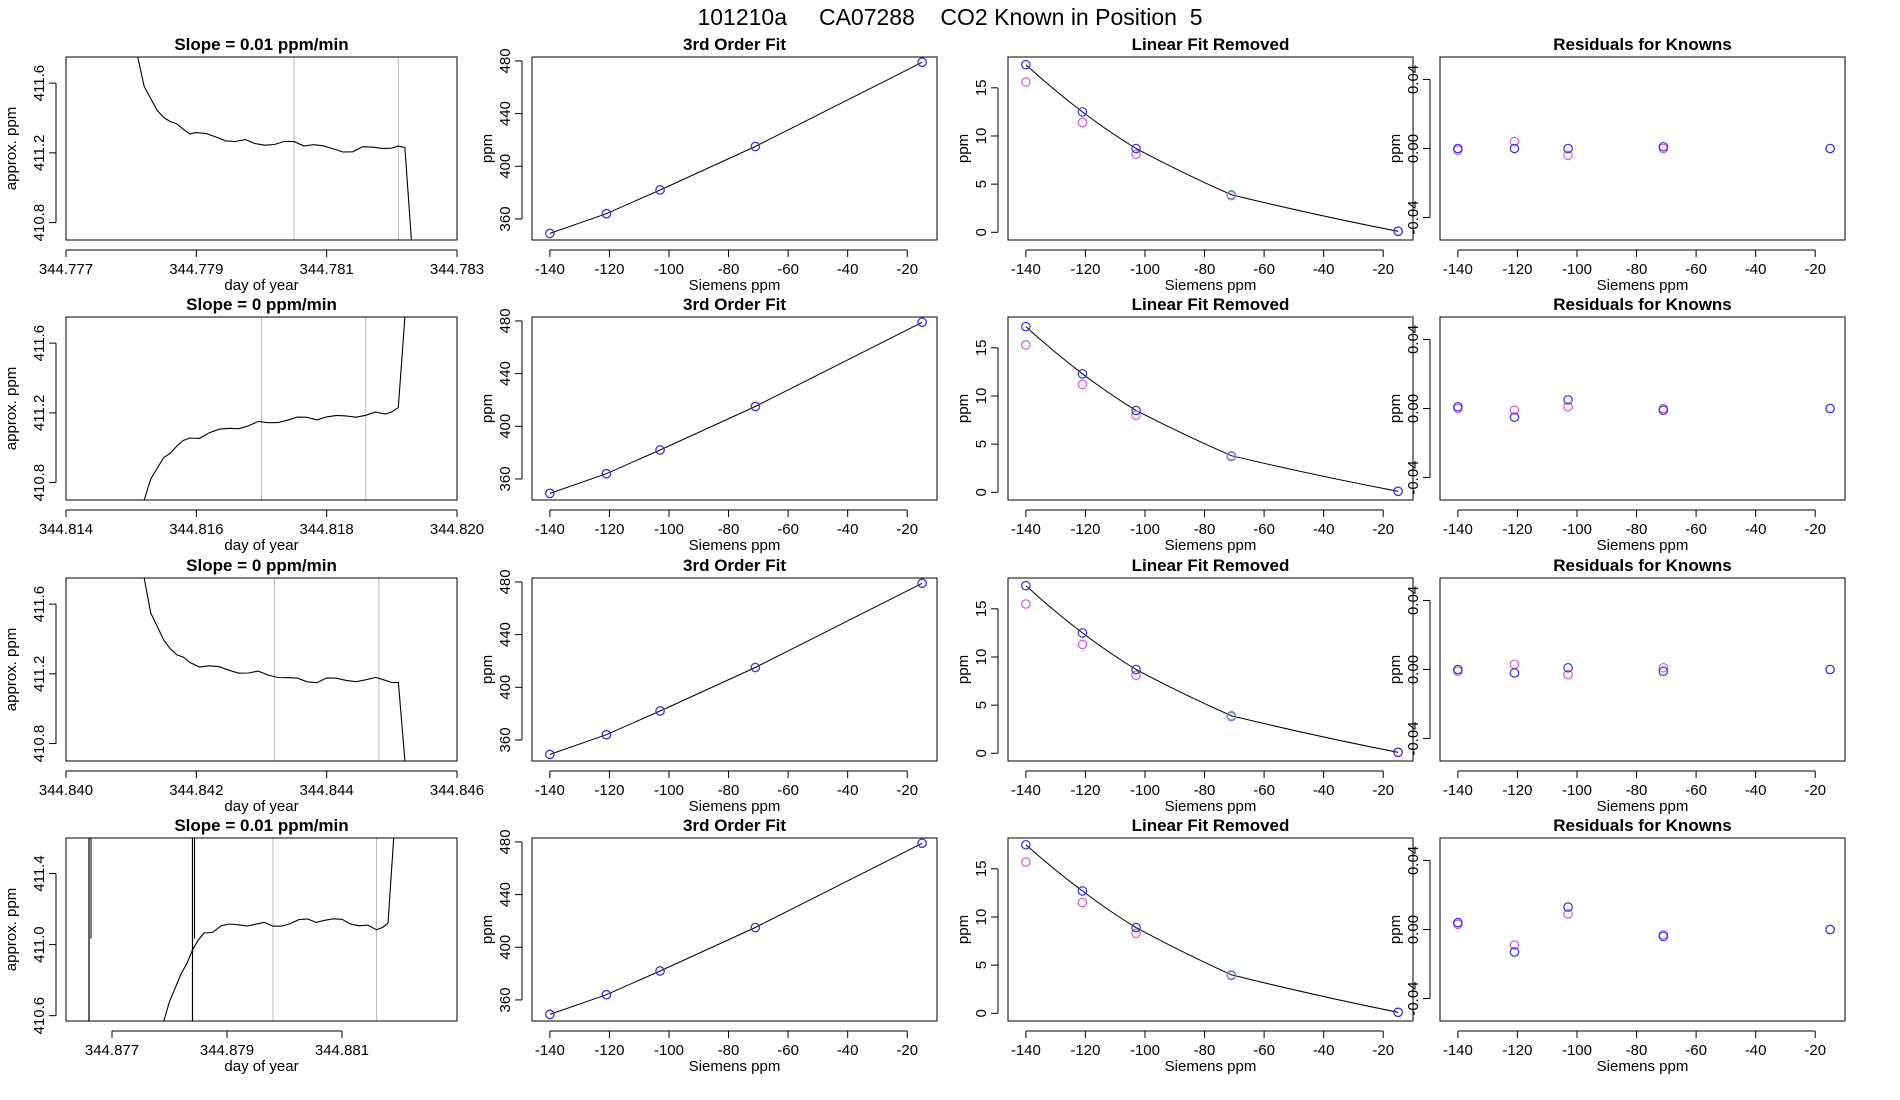 The width and height of the screenshot is (1900, 1100). What do you see at coordinates (848, 529) in the screenshot?
I see `r2-fit-x-tick-label: -40` at bounding box center [848, 529].